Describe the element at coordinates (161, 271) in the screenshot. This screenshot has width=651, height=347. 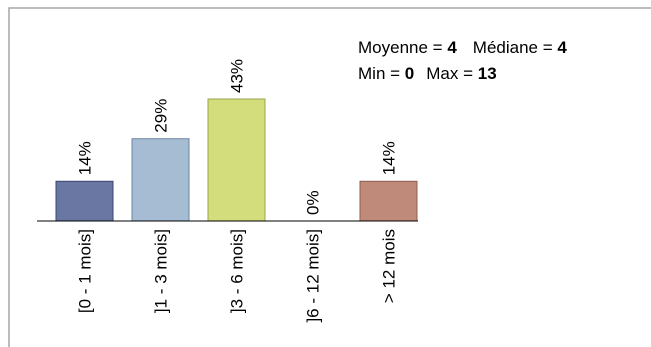
I see `category-label-1: ]1 - 3 mois]` at that location.